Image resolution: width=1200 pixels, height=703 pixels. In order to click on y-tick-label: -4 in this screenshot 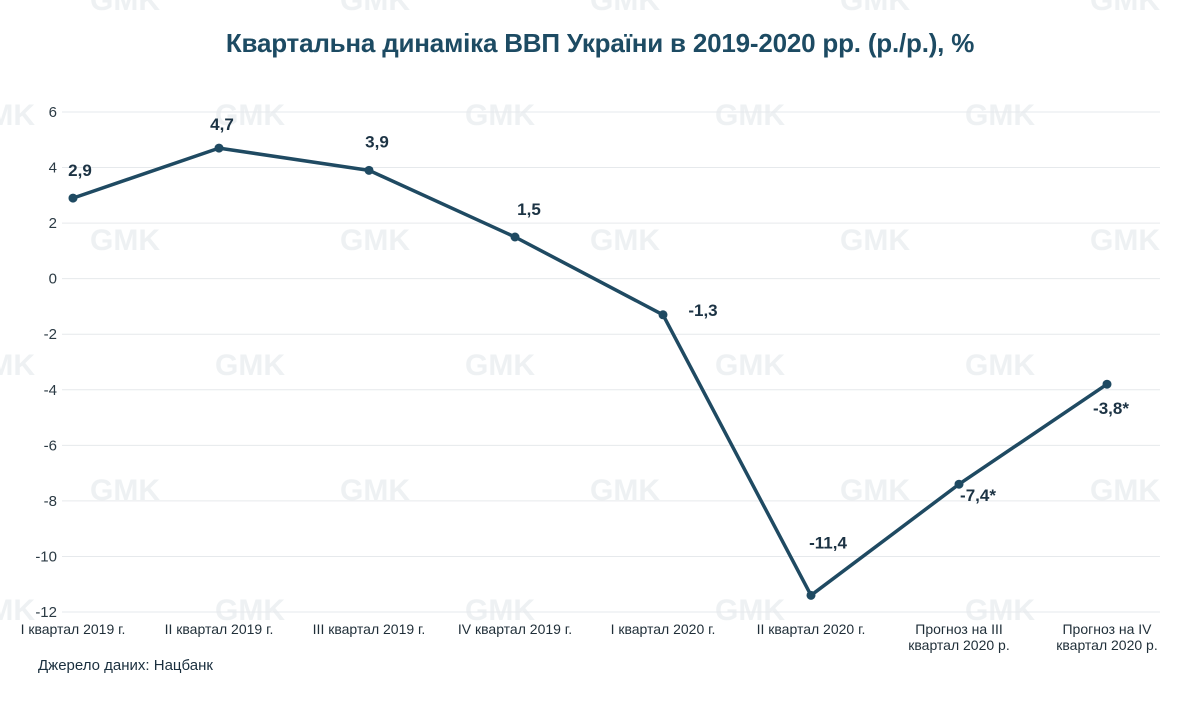, I will do `click(50, 390)`.